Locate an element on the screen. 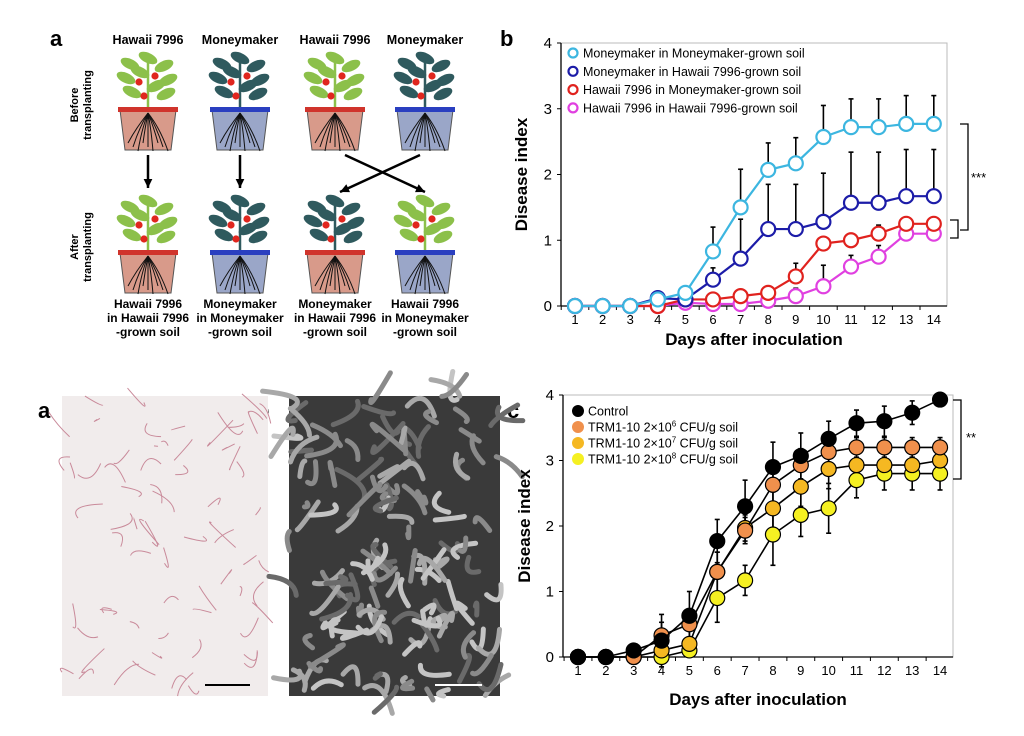 The image size is (1024, 736). panel-label-top-a: a is located at coordinates (56, 38).